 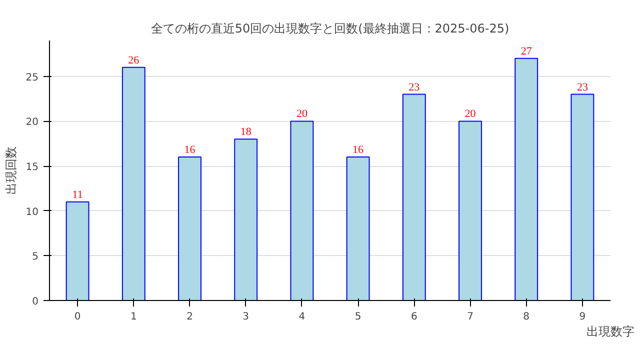 What do you see at coordinates (32, 212) in the screenshot?
I see `y-tick-label: 10` at bounding box center [32, 212].